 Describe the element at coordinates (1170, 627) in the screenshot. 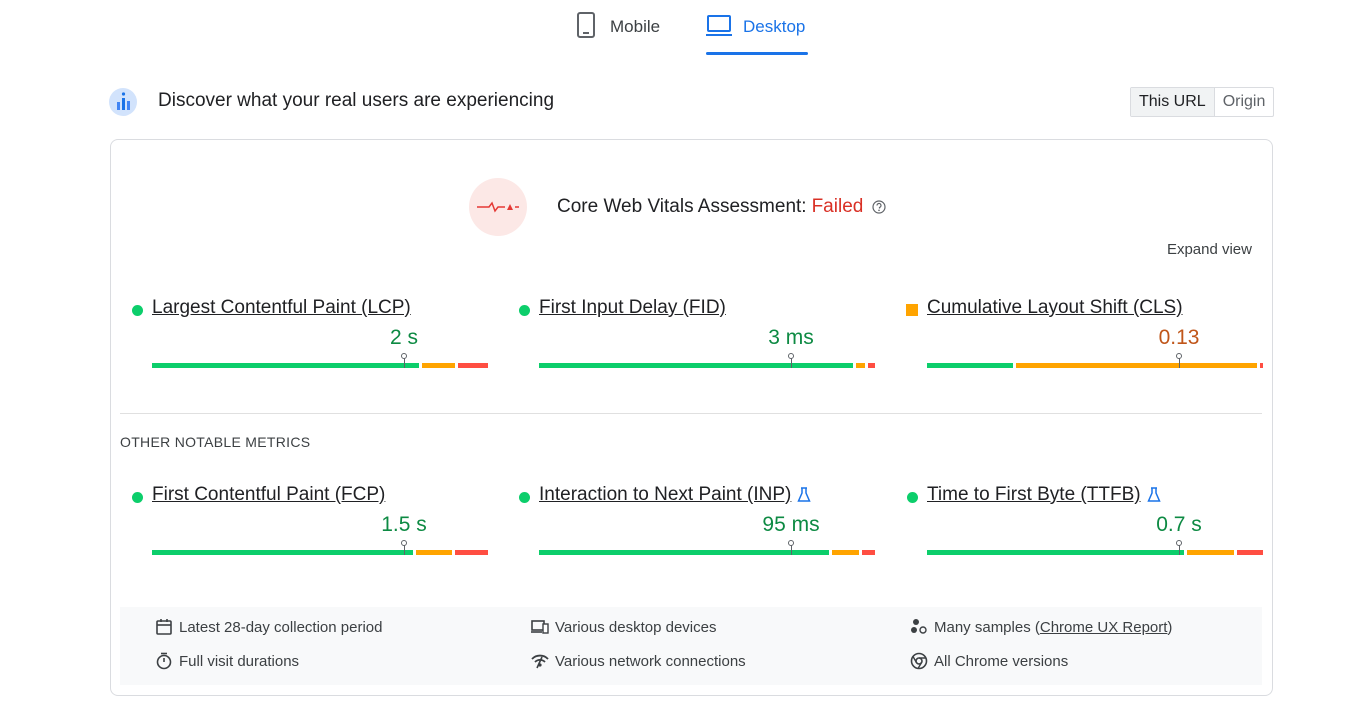

I see `footer-text: )` at that location.